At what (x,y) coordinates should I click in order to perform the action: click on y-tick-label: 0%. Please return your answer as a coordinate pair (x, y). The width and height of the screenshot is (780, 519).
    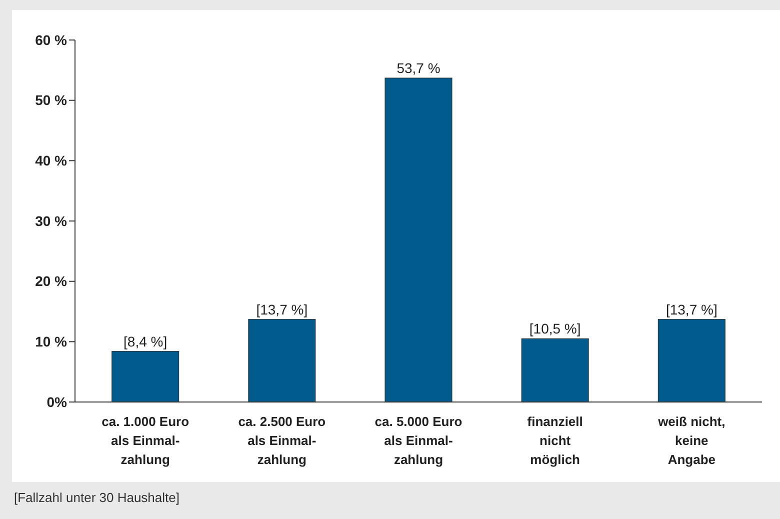
    Looking at the image, I should click on (57, 402).